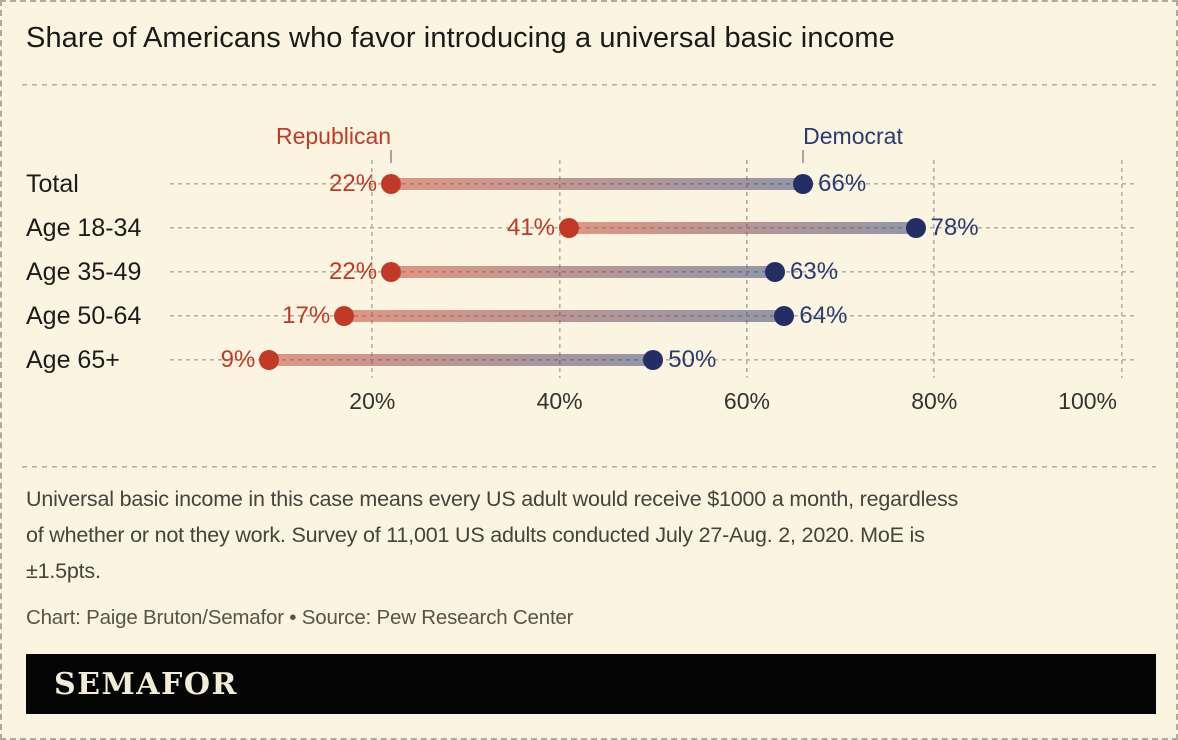 The width and height of the screenshot is (1178, 740). Describe the element at coordinates (52, 184) in the screenshot. I see `row-label-total: Total` at that location.